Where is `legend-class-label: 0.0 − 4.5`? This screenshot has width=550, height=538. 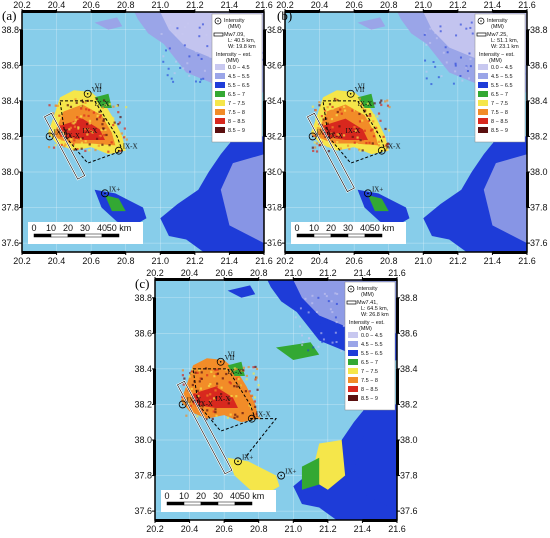 legend-class-label: 0.0 − 4.5 is located at coordinates (502, 68).